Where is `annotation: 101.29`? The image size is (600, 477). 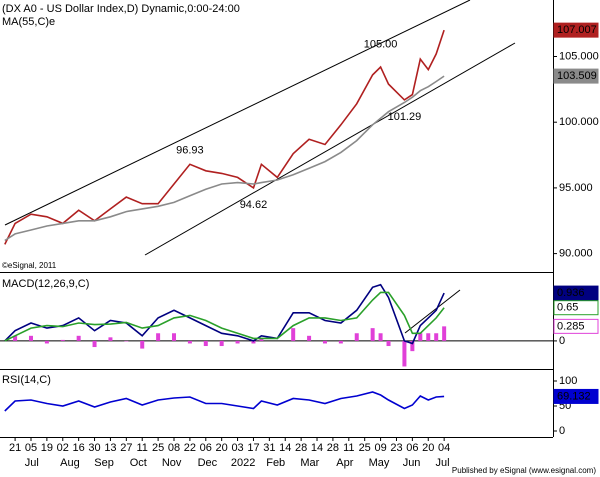
annotation: 101.29 is located at coordinates (405, 117).